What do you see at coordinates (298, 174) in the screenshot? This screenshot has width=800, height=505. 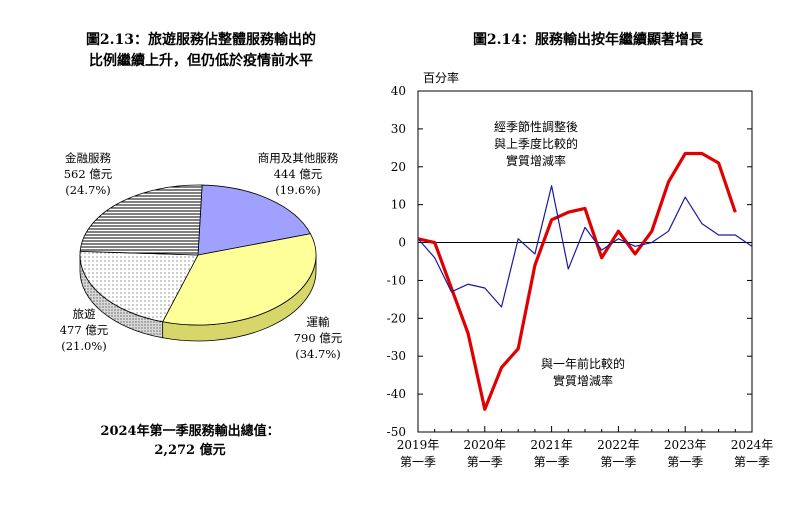 I see `pie-label-1: 商用及其他服務 444 億元(19.6%)` at bounding box center [298, 174].